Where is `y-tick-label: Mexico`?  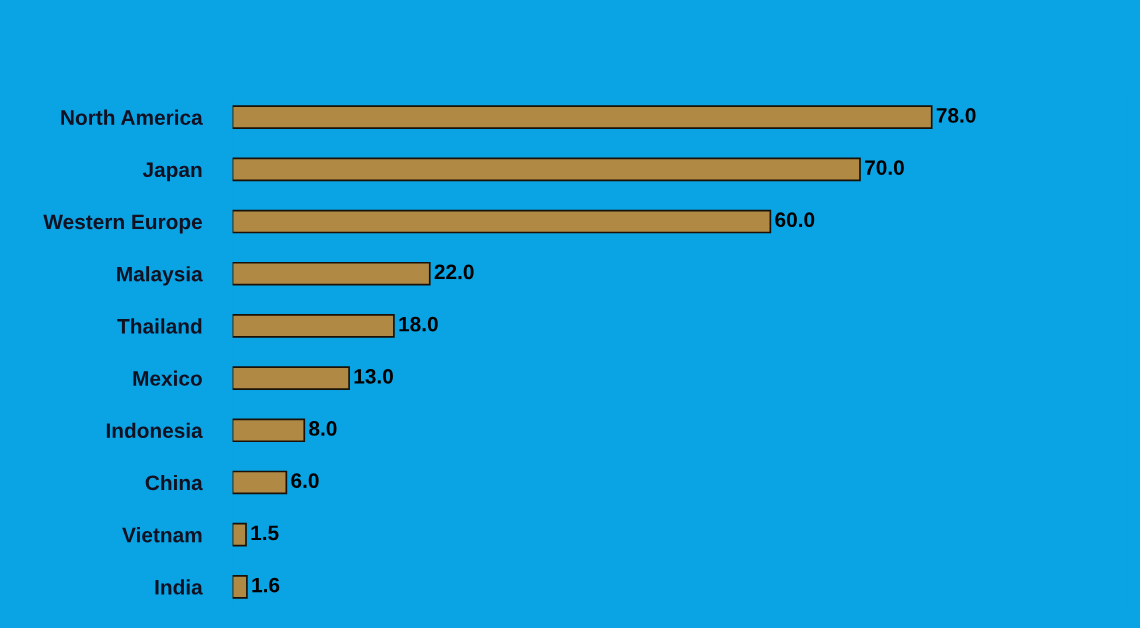
y-tick-label: Mexico is located at coordinates (167, 378).